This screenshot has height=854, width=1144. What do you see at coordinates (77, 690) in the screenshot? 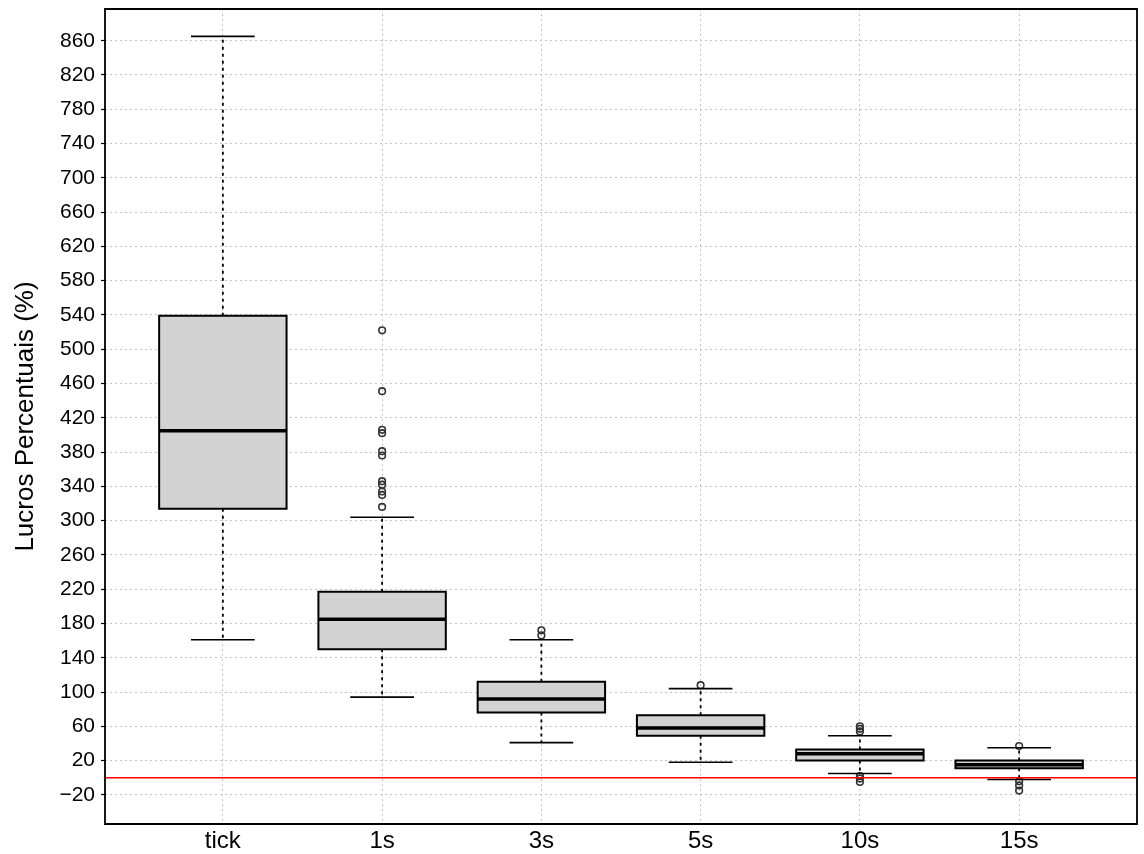
I see `y-tick-label: 100` at bounding box center [77, 690].